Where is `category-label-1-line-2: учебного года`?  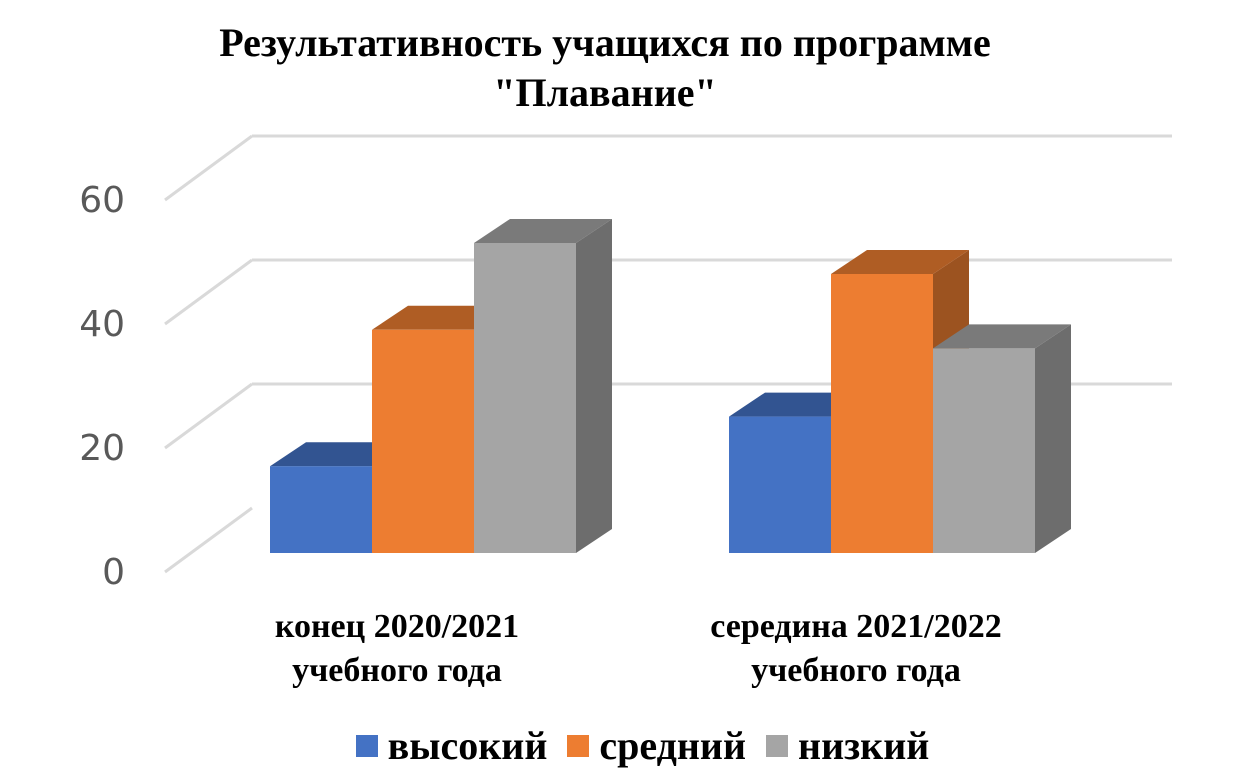 category-label-1-line-2: учебного года is located at coordinates (397, 670).